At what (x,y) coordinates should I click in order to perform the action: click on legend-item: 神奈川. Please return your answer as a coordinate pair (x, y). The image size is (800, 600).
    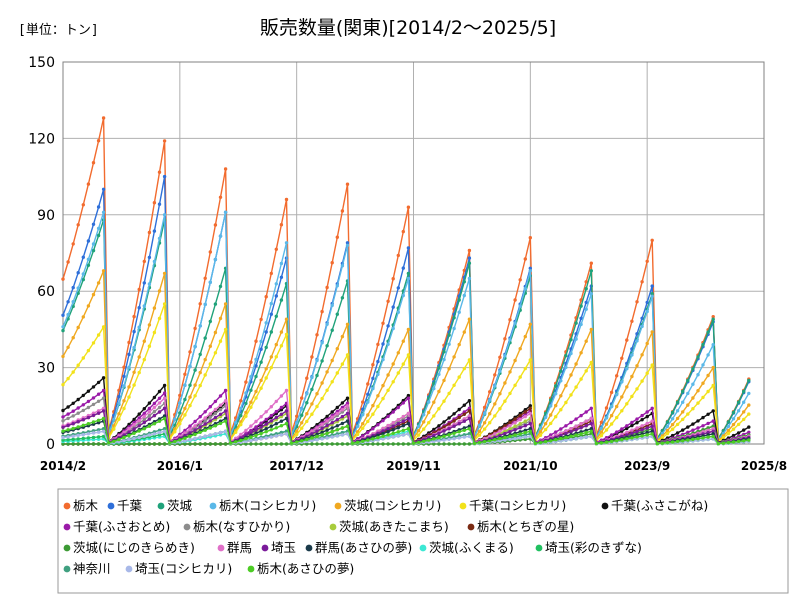
    Looking at the image, I should click on (87, 568).